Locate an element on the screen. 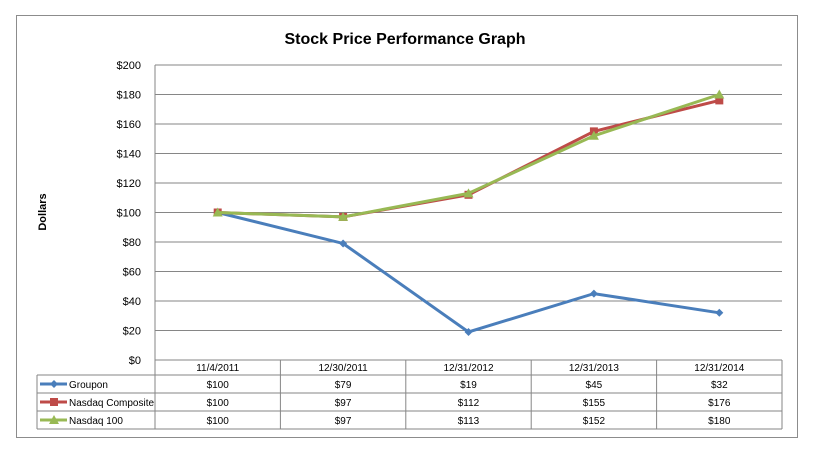 The width and height of the screenshot is (822, 455). legend-series-name: Nasdaq 100 is located at coordinates (96, 421).